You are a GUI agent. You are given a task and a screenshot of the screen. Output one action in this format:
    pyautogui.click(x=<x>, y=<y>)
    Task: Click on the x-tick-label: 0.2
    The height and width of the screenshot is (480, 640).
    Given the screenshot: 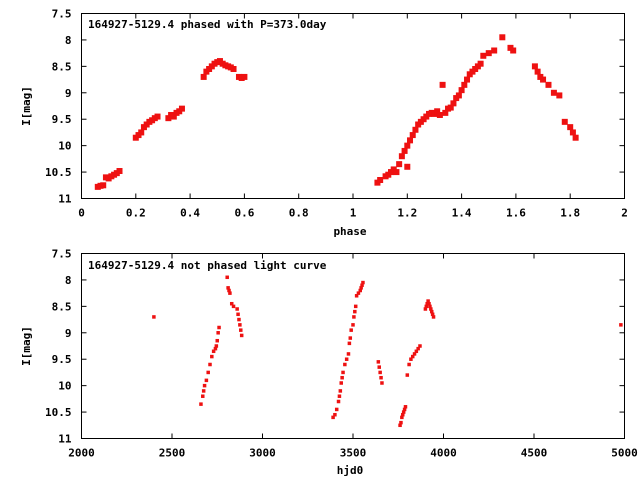 What is the action you would take?
    pyautogui.click(x=136, y=213)
    